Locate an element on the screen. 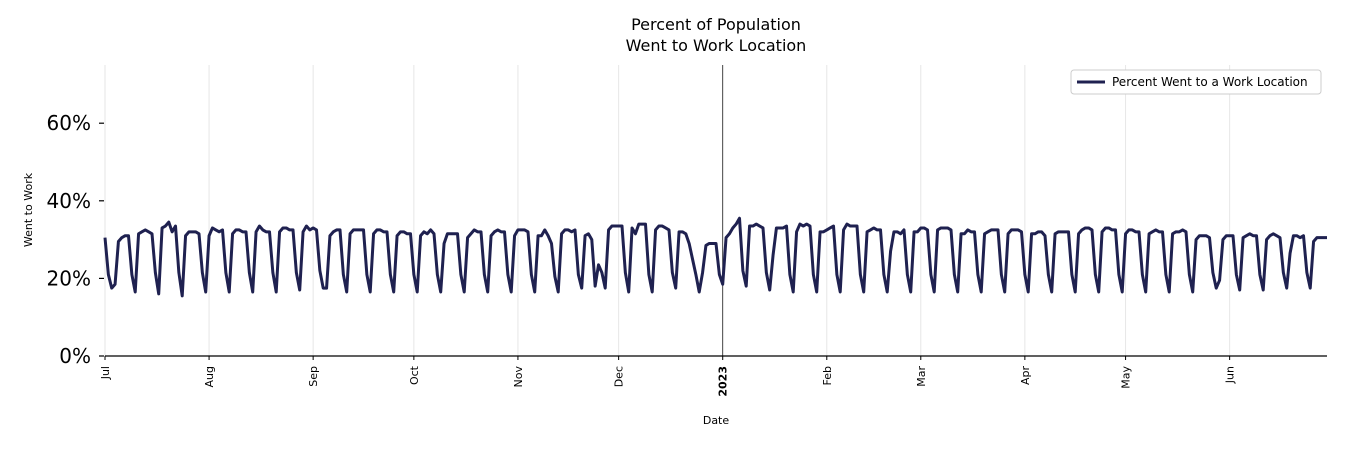 This screenshot has height=450, width=1350. y-tick-label-0: 0% is located at coordinates (75, 356).